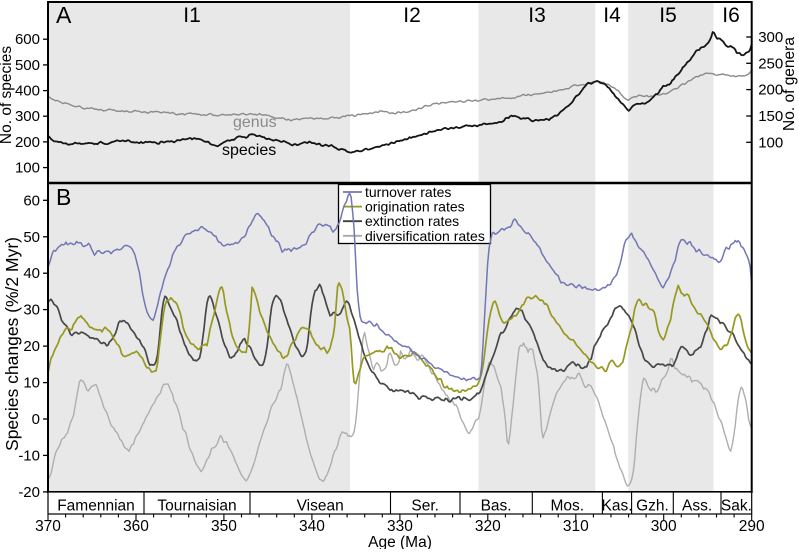 The image size is (799, 554). Describe the element at coordinates (27, 65) in the screenshot. I see `svg-text: 500` at that location.